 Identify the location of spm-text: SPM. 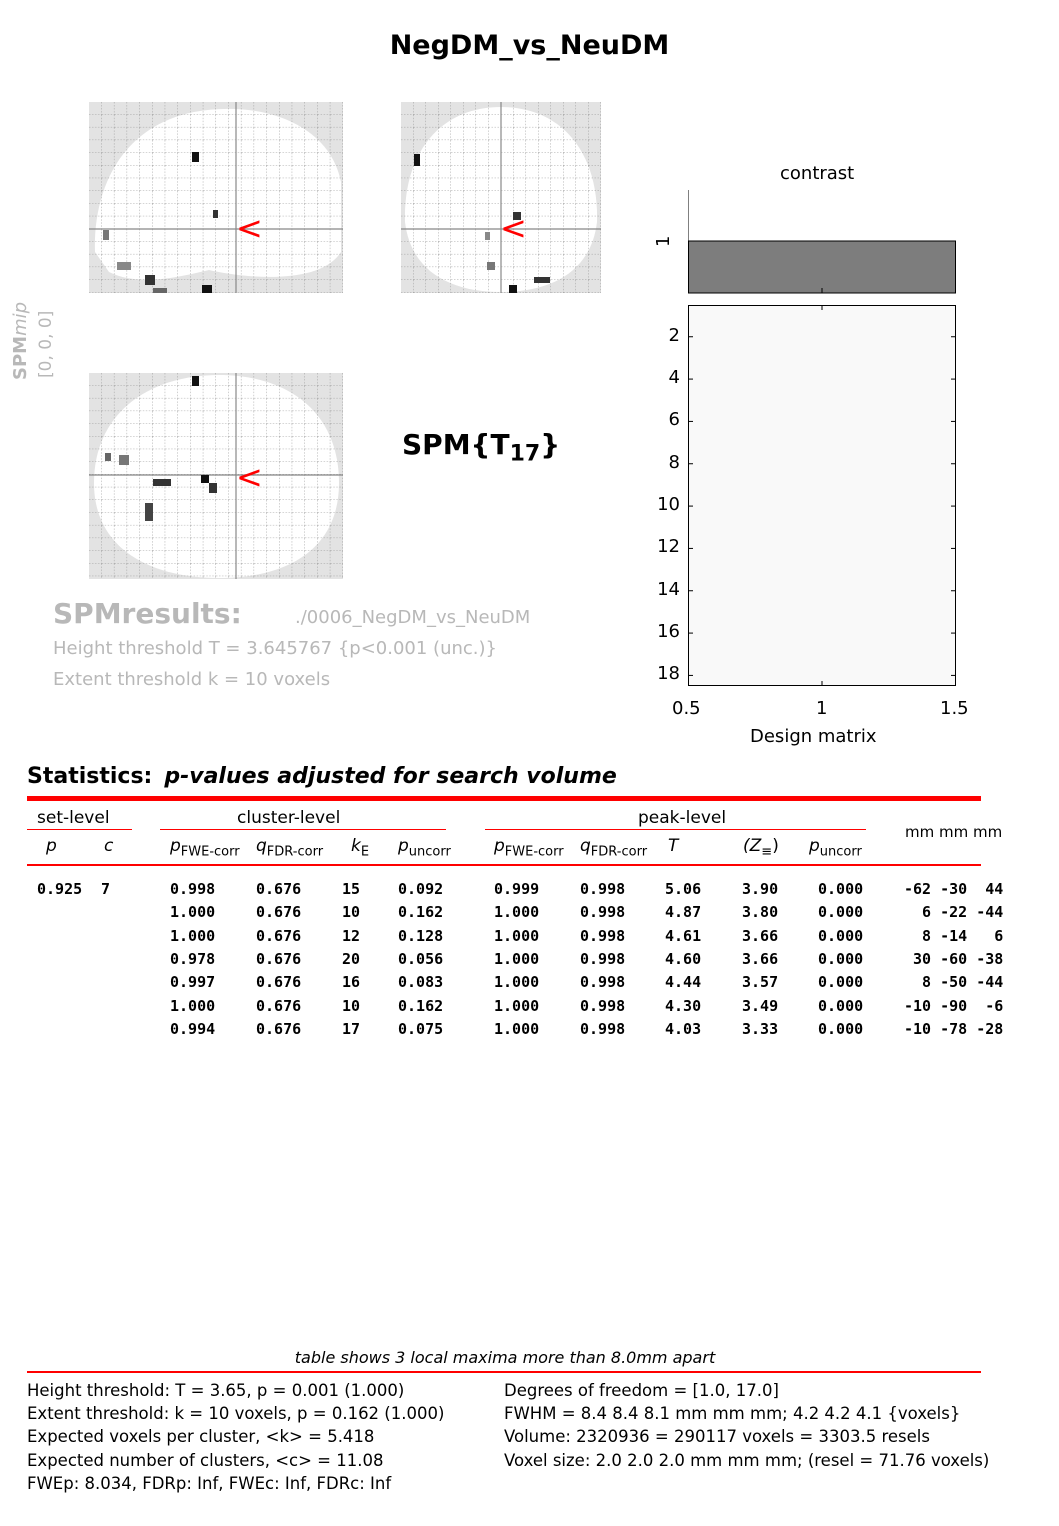
(20, 358).